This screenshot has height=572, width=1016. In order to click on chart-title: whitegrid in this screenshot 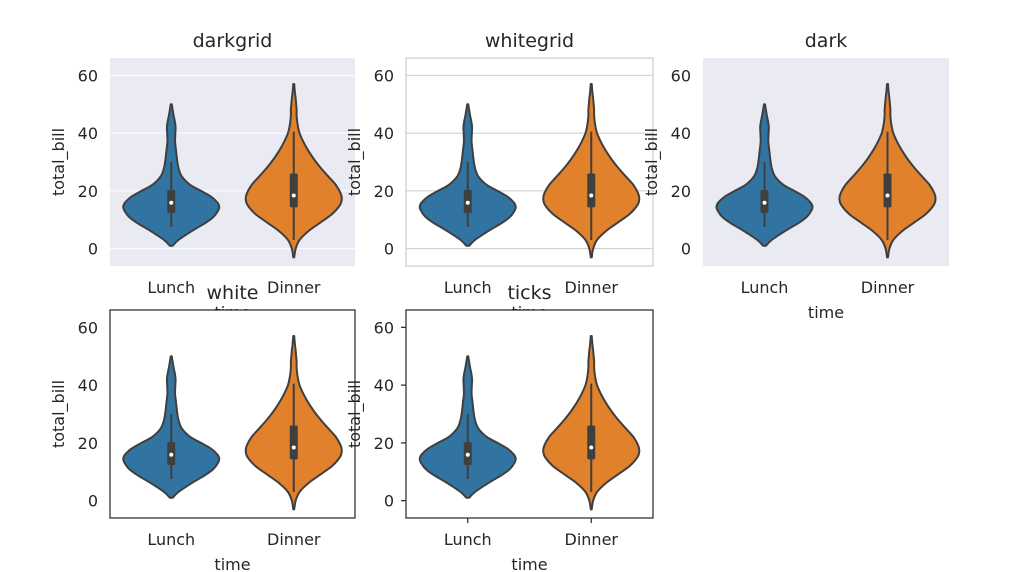, I will do `click(529, 41)`.